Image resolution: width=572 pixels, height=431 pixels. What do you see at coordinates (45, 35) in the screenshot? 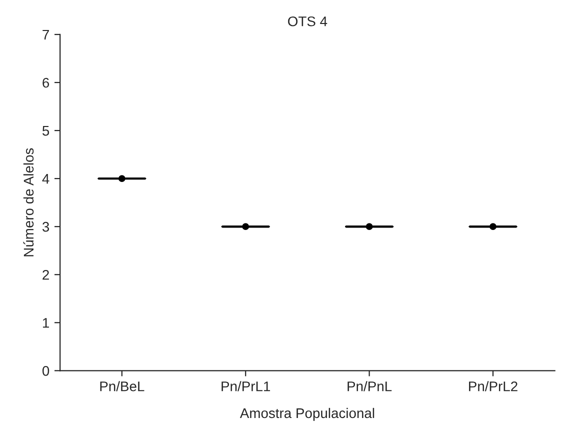
I see `y-tick-label: 7` at bounding box center [45, 35].